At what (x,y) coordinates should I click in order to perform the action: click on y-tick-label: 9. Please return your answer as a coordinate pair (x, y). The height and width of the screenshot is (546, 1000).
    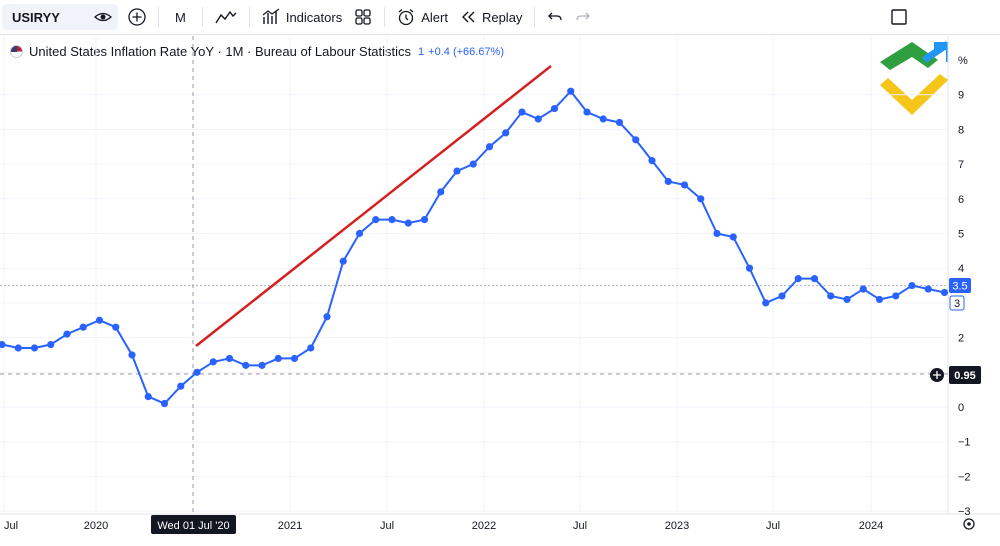
    Looking at the image, I should click on (961, 96).